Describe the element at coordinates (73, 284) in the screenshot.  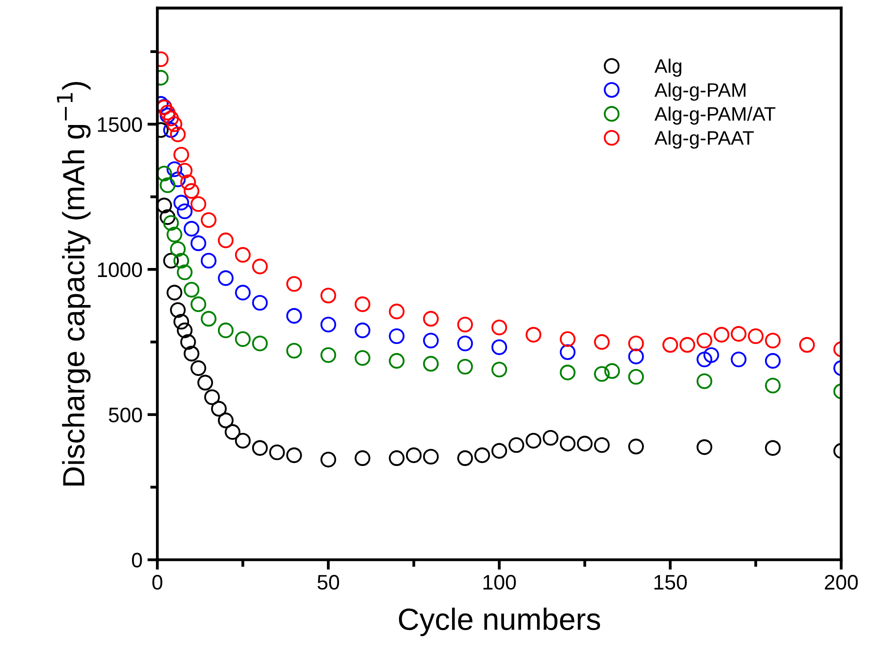
I see `y-axis-title: Discharge capacity (mAh g$^{−1}$)` at that location.